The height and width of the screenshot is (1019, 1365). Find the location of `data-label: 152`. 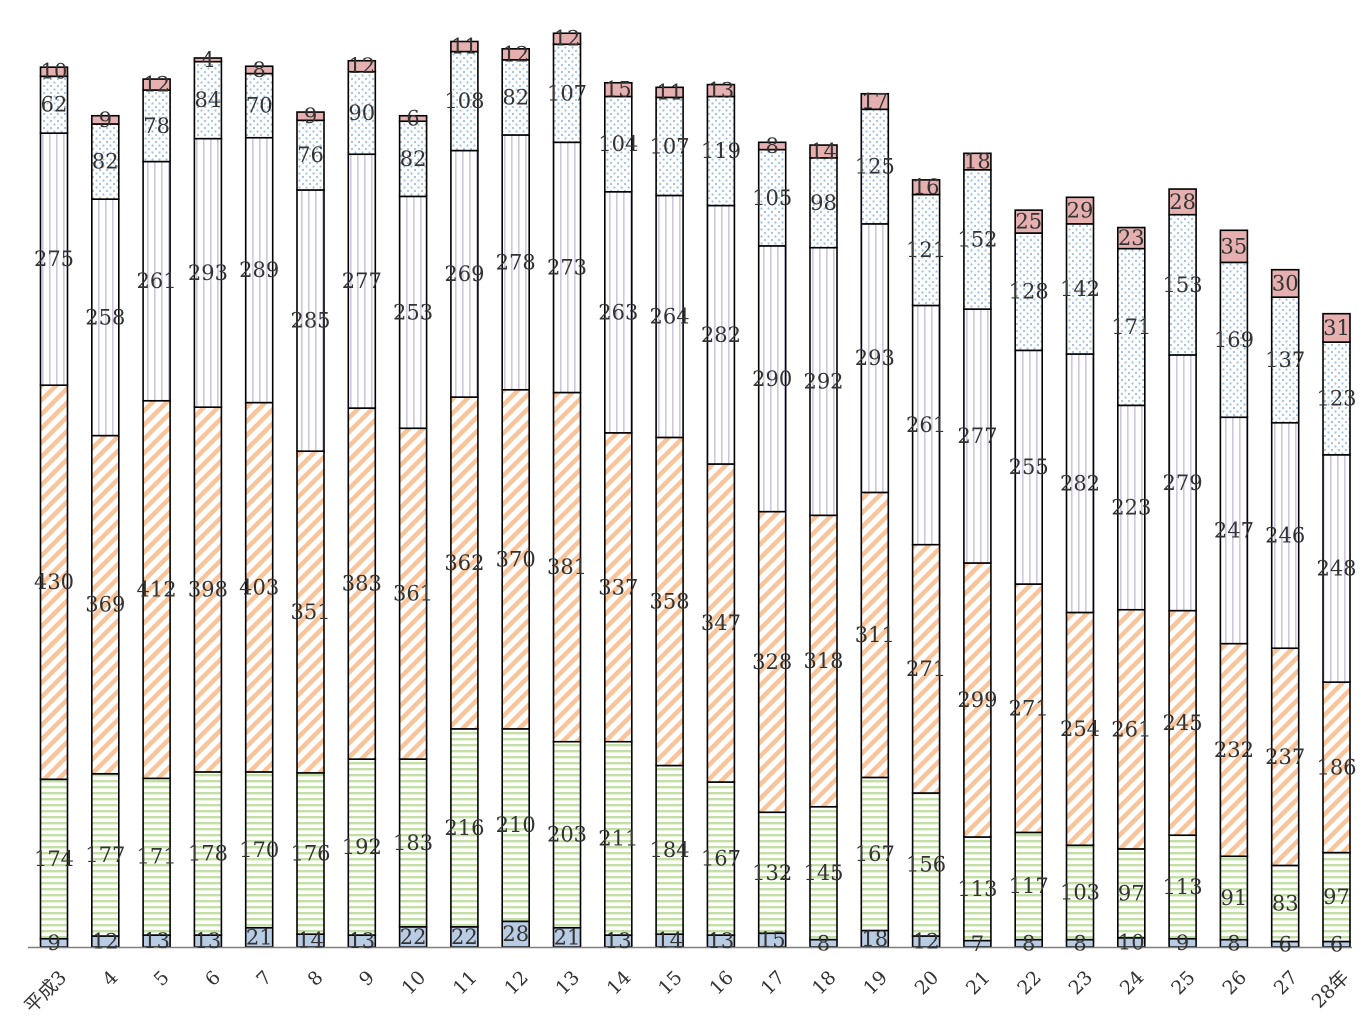

data-label: 152 is located at coordinates (977, 239).